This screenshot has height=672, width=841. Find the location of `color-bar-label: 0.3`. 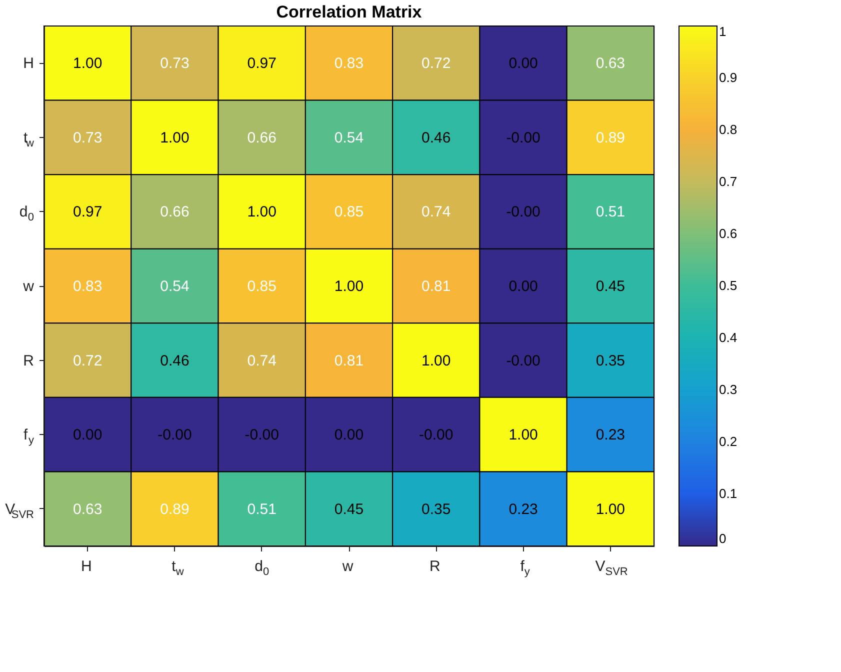

color-bar-label: 0.3 is located at coordinates (728, 389).